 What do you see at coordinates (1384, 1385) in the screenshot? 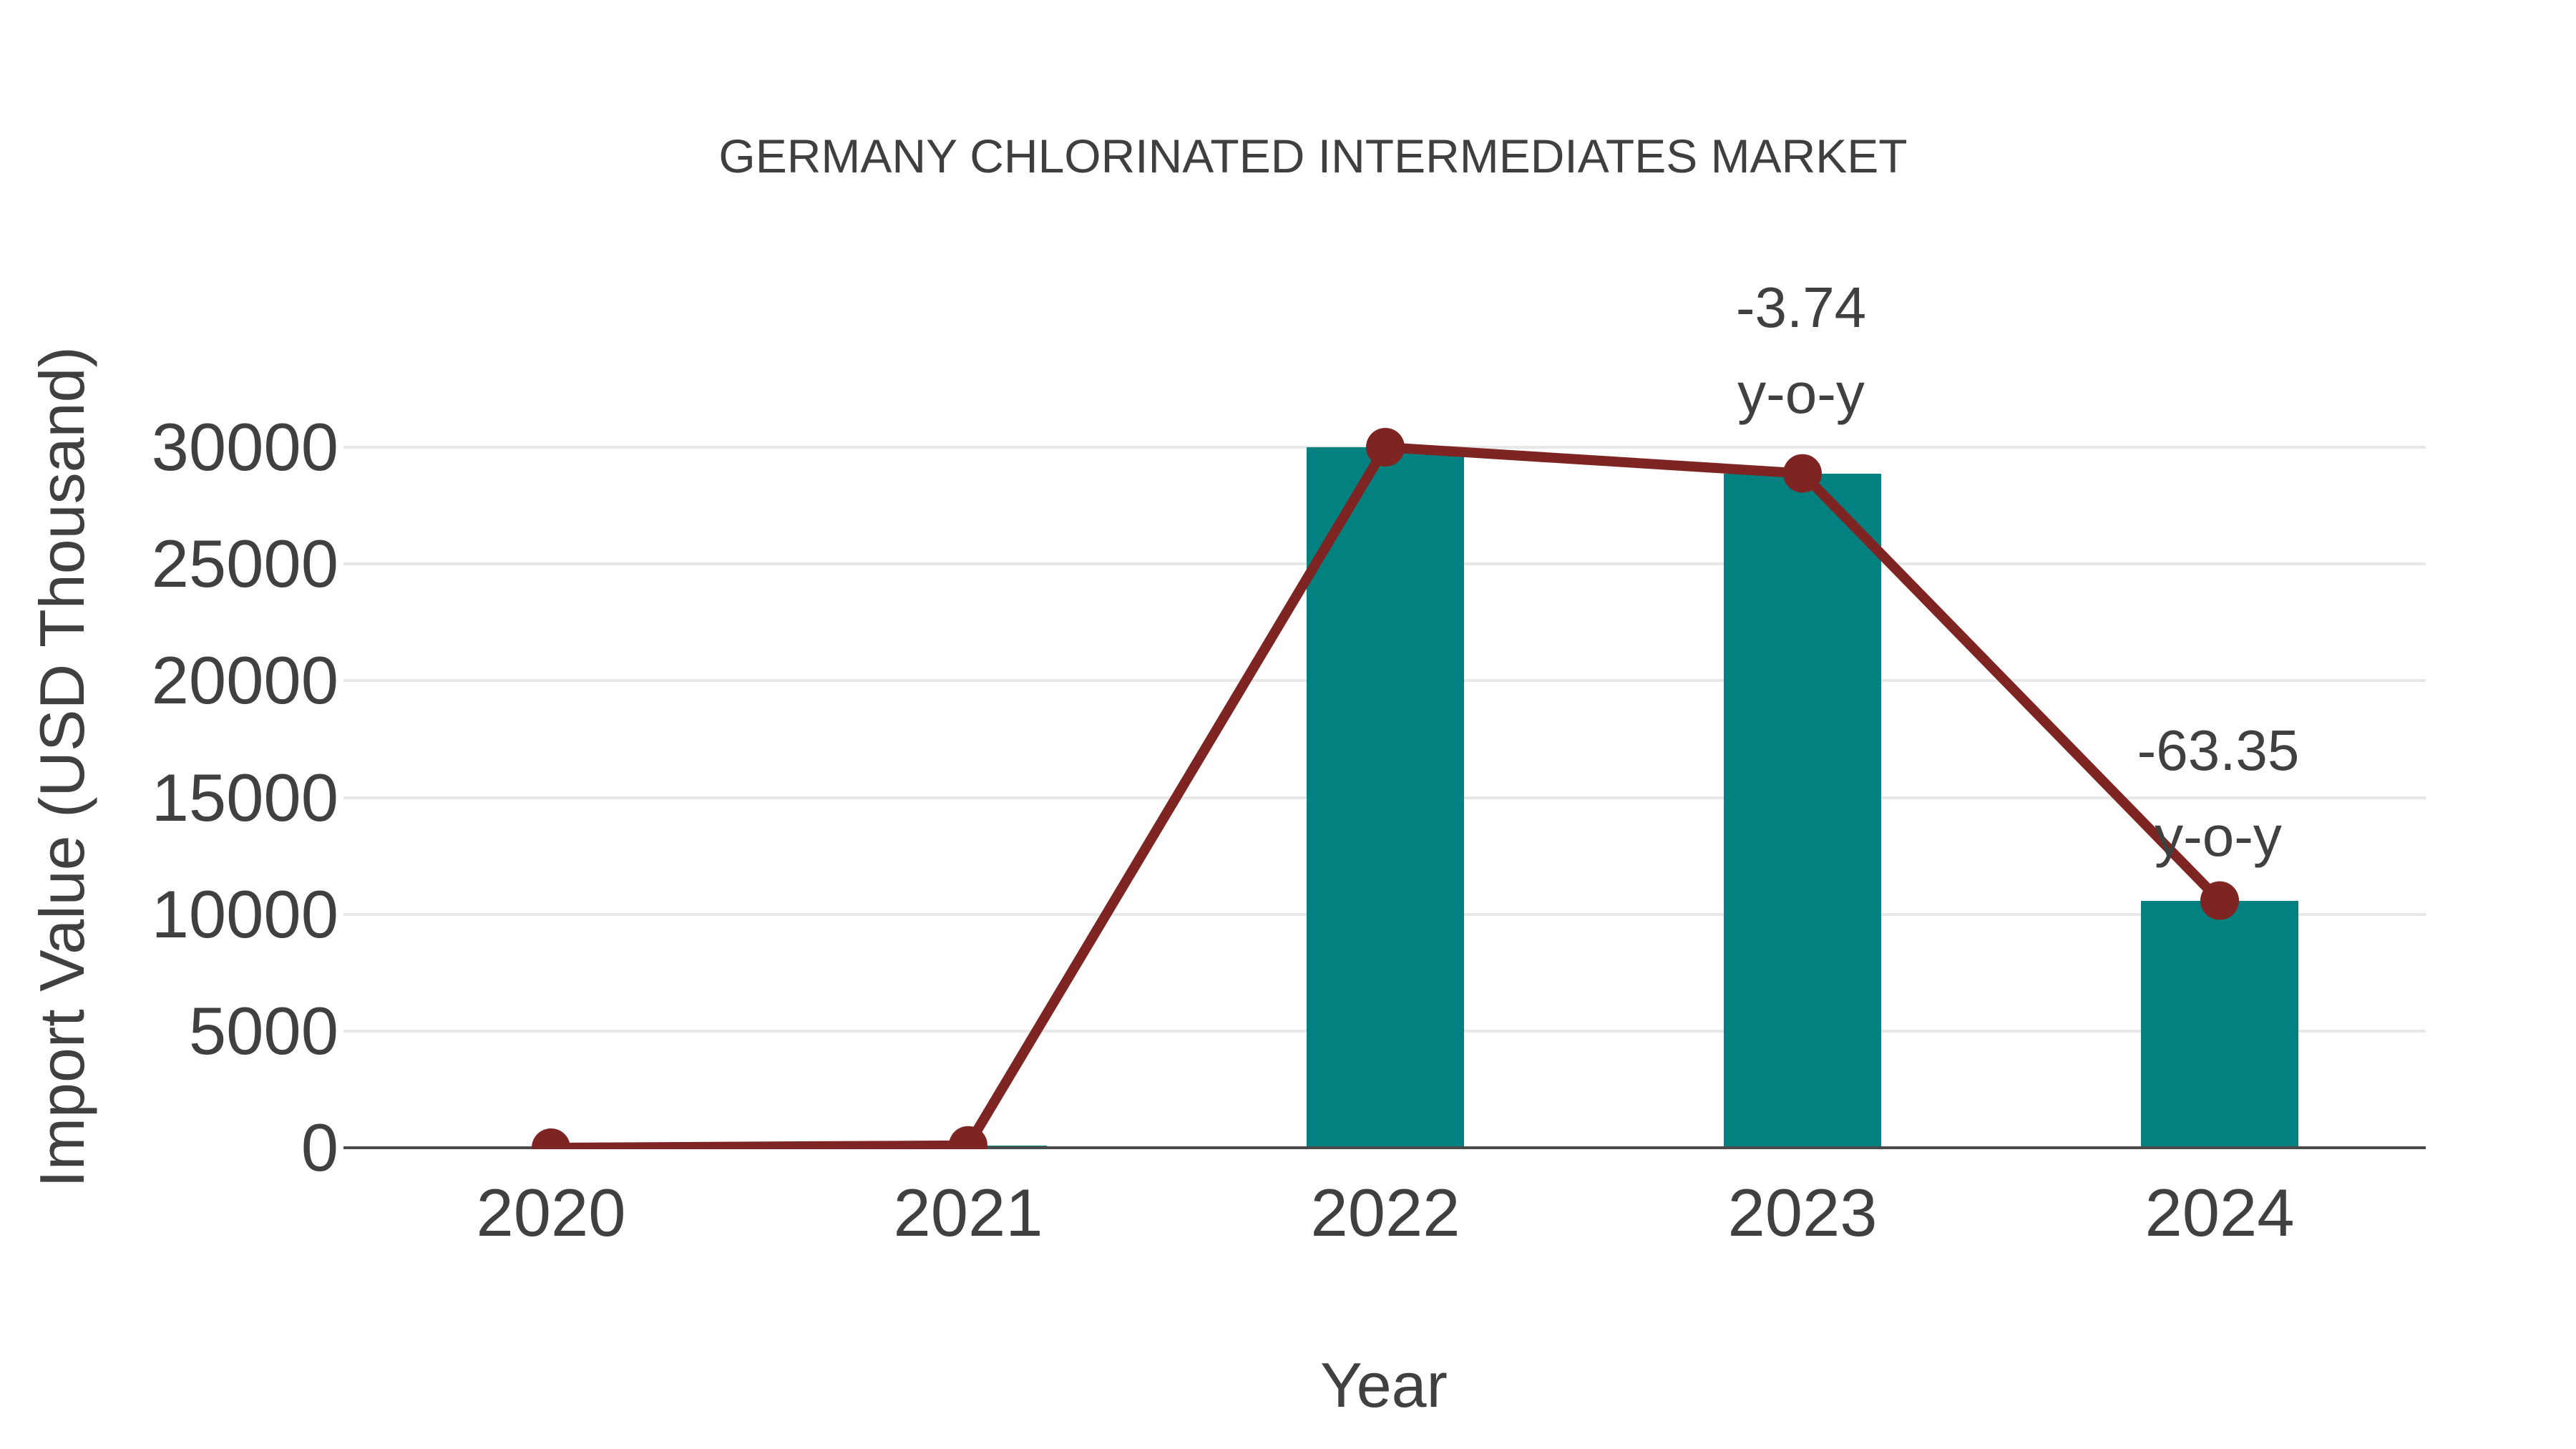
I see `x-axis-title: Year` at bounding box center [1384, 1385].